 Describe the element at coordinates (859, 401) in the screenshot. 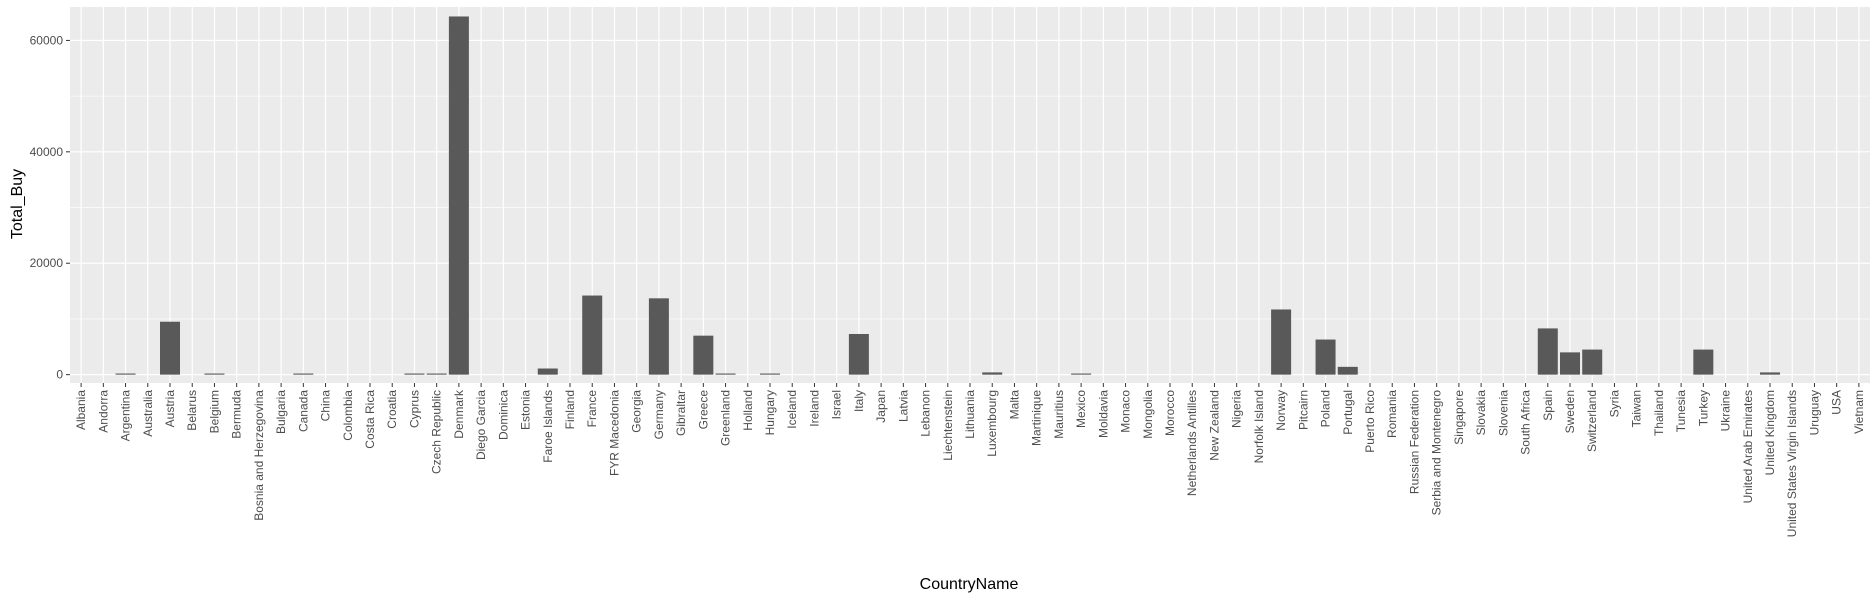

I see `x-tick-label: Italy` at that location.